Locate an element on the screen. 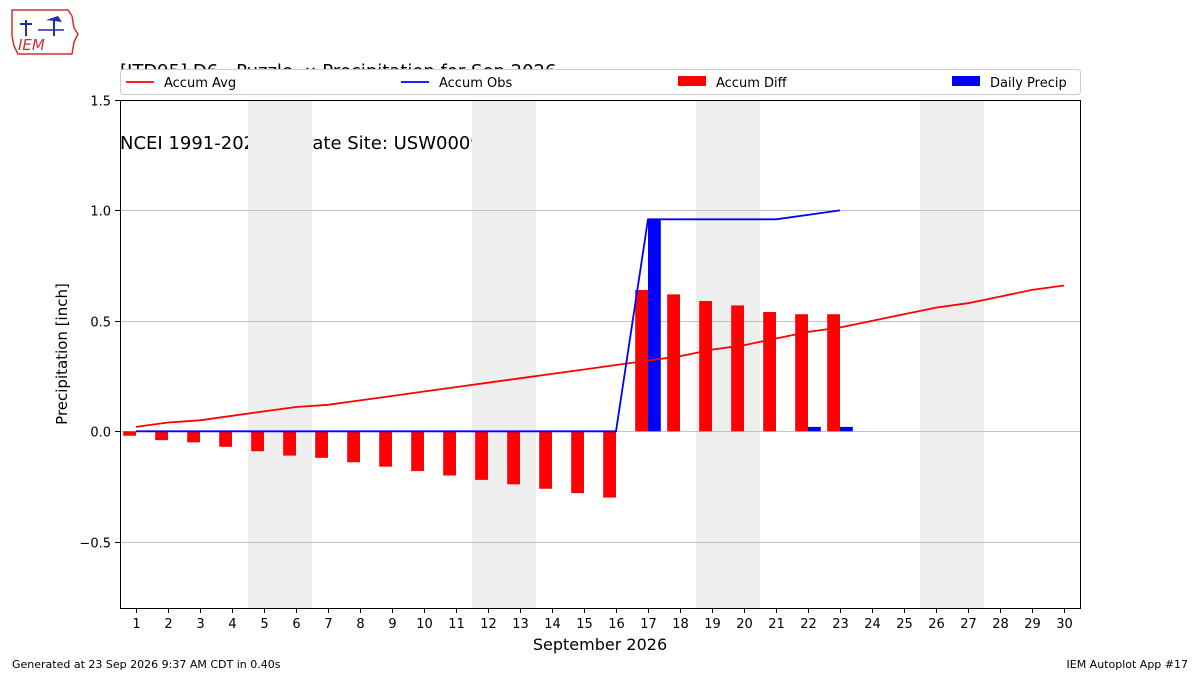 The image size is (1200, 675). x-tick-label: 27 is located at coordinates (968, 624).